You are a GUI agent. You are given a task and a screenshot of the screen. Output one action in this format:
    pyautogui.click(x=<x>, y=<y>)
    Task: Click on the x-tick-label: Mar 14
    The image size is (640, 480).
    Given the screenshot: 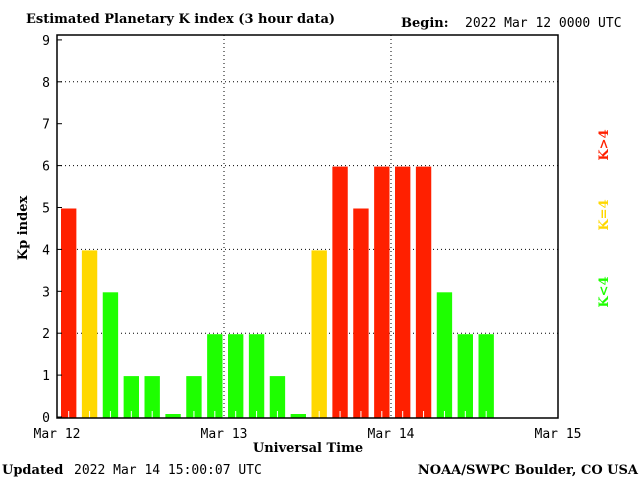 What is the action you would take?
    pyautogui.click(x=391, y=434)
    